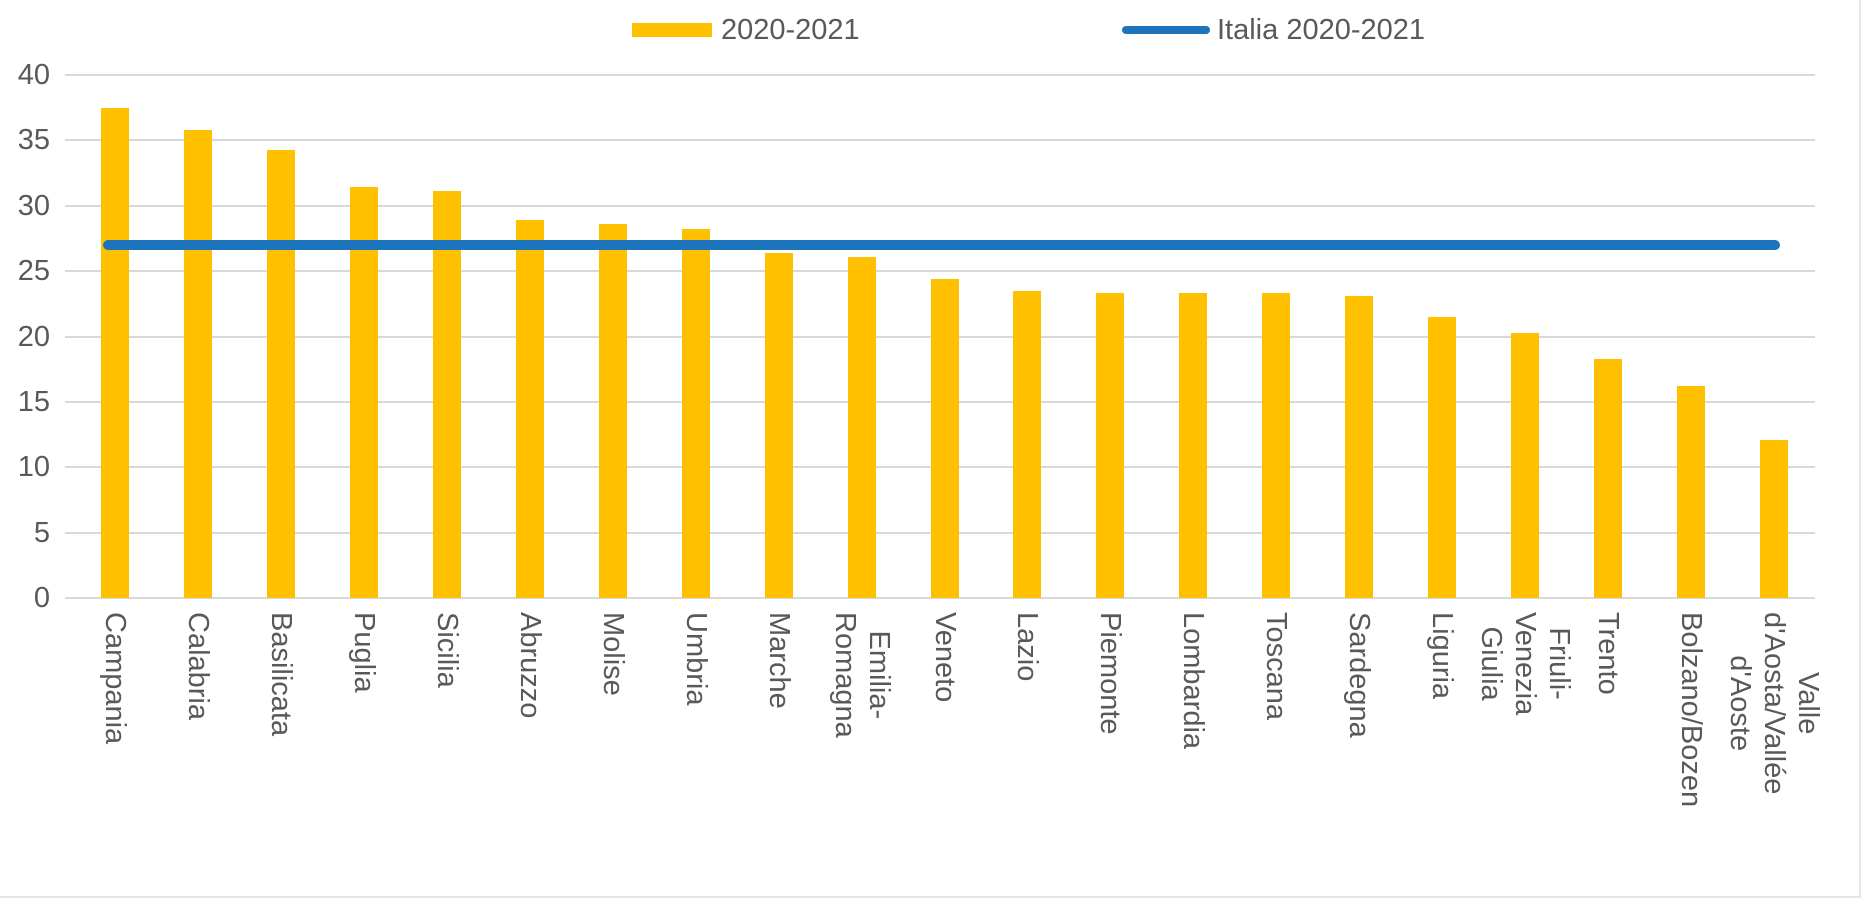 The image size is (1861, 898). What do you see at coordinates (1110, 445) in the screenshot?
I see `bar-piemonte` at bounding box center [1110, 445].